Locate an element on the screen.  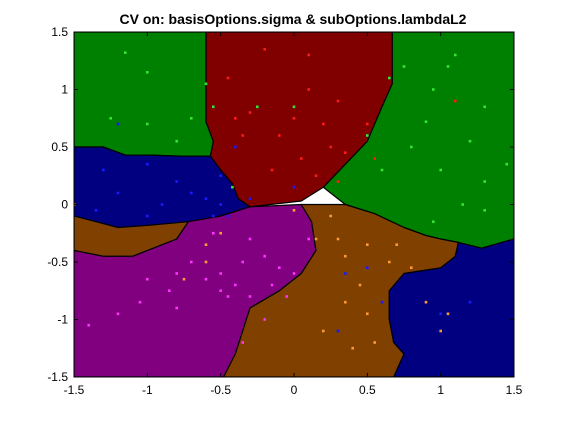
x-tick-label: -0.5 is located at coordinates (220, 390).